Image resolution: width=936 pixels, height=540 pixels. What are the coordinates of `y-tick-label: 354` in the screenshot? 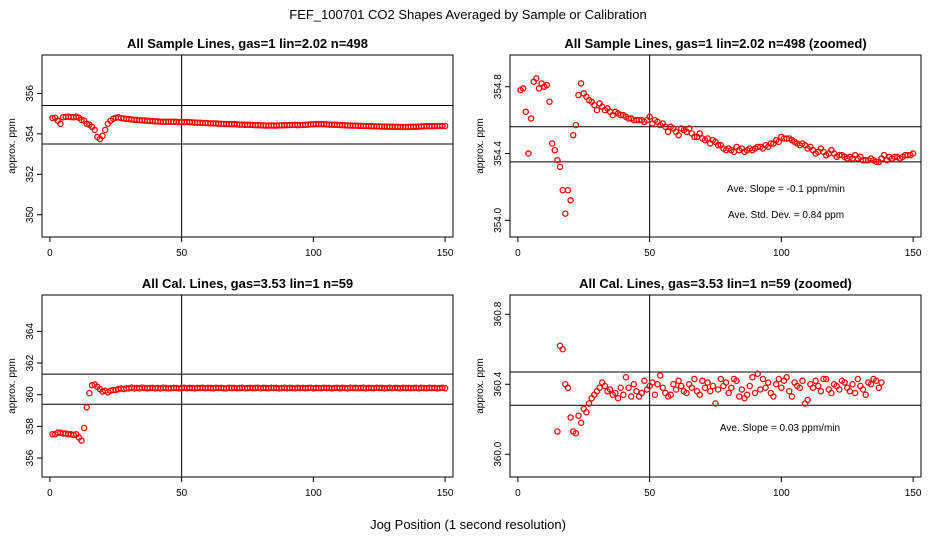 It's located at (30, 133).